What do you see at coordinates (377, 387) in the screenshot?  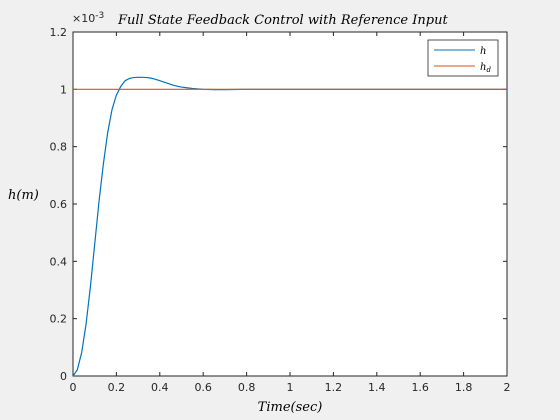 I see `x-tick-label: 1.4` at bounding box center [377, 387].